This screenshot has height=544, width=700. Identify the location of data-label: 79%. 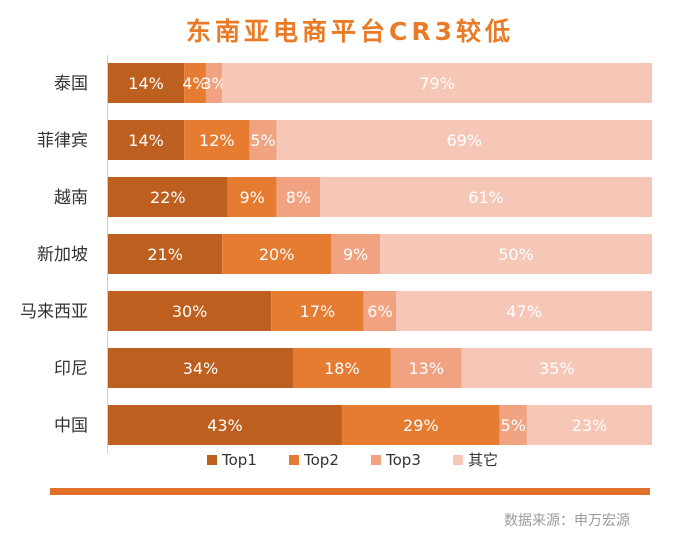
(437, 83).